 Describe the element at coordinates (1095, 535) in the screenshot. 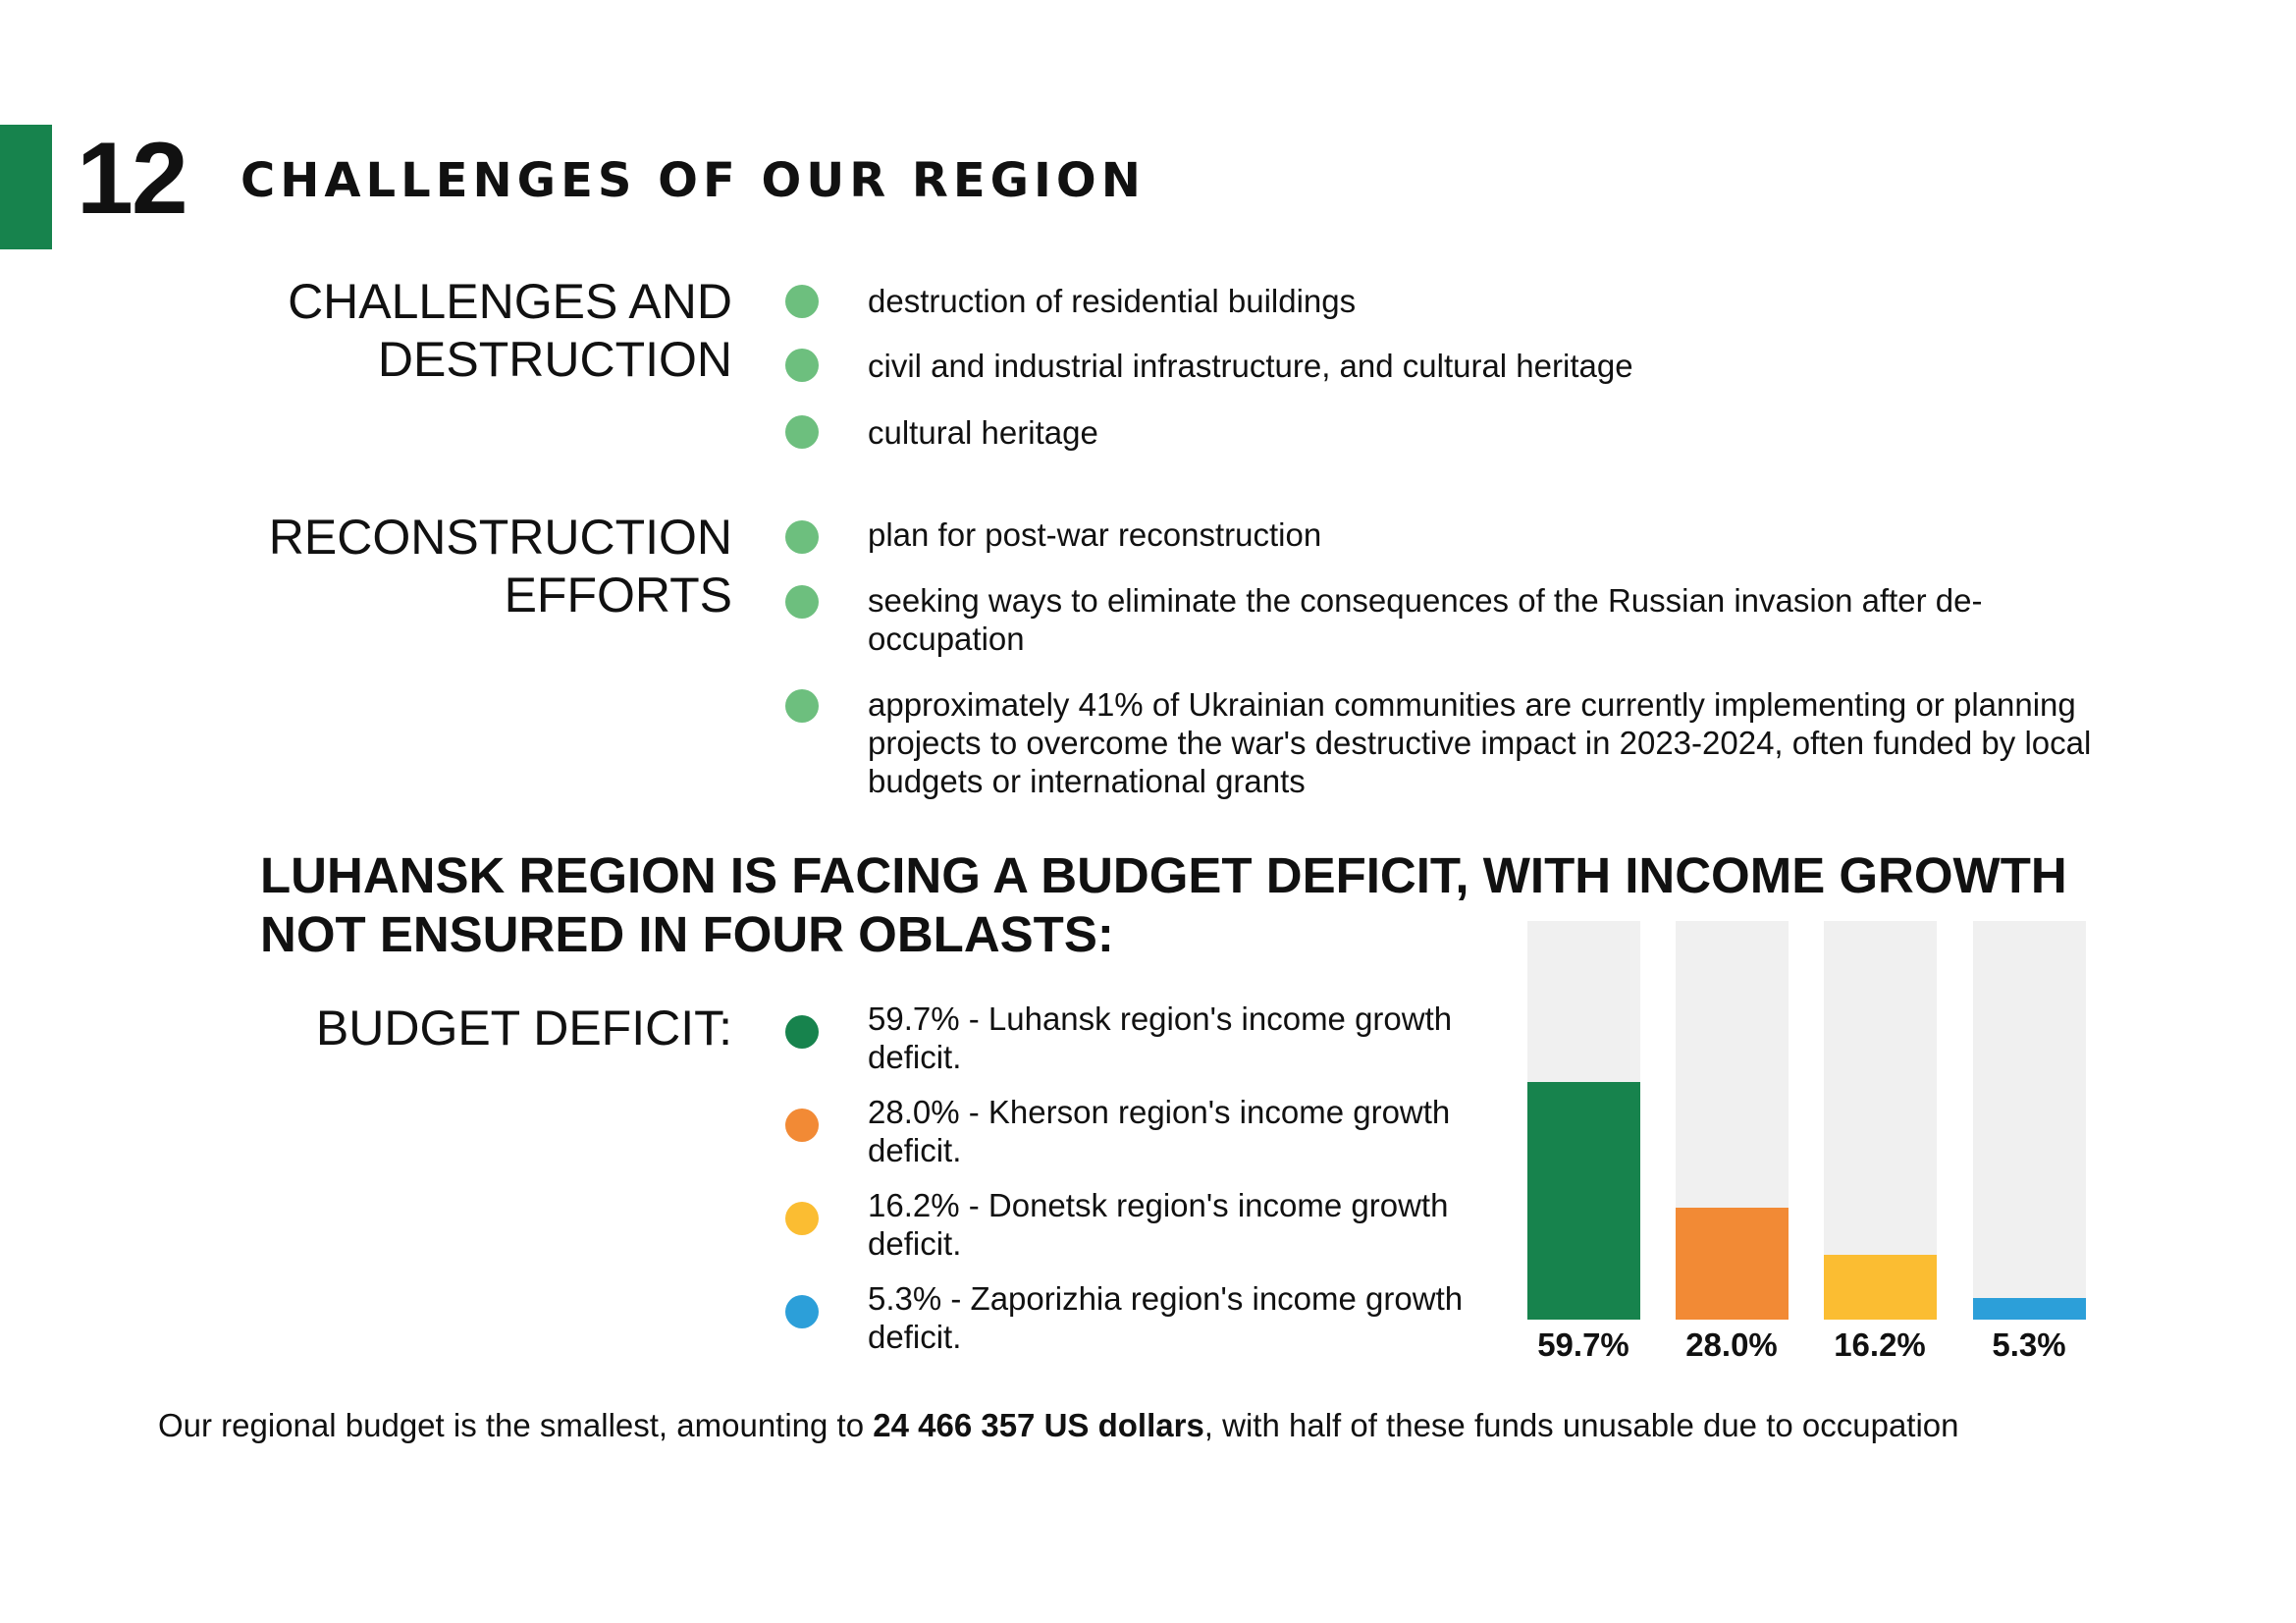

I see `reconstruction-item: plan for post-war reconstruction` at that location.